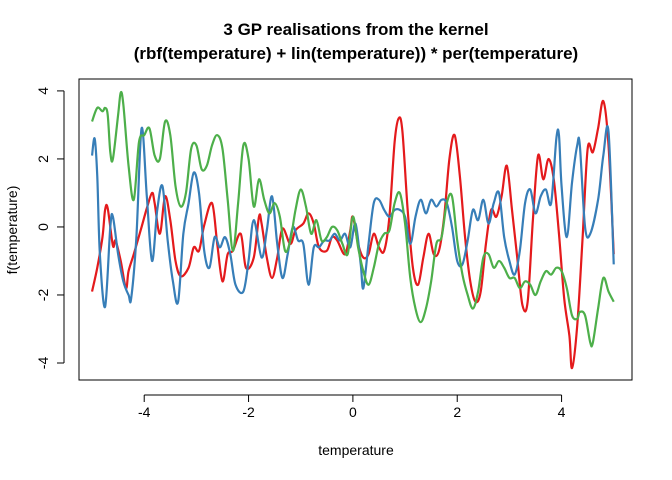 The width and height of the screenshot is (672, 480). Describe the element at coordinates (43, 295) in the screenshot. I see `y-tick-label: -2` at that location.